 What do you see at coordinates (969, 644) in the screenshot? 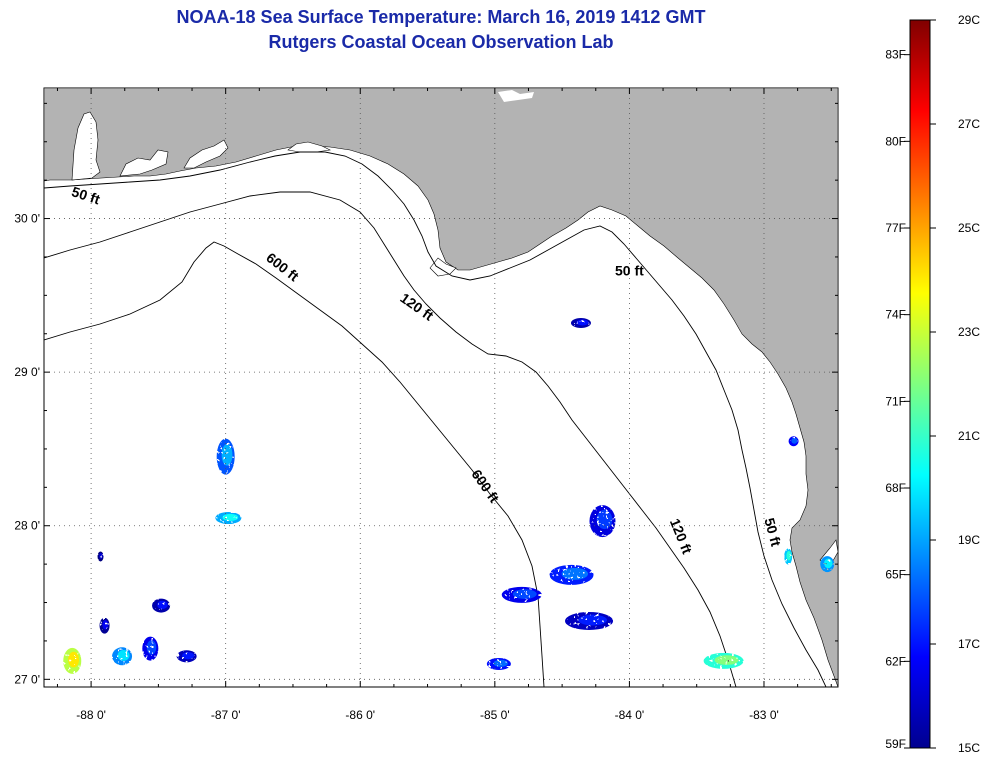
I see `colorbar-celsius-label: 17C` at bounding box center [969, 644].